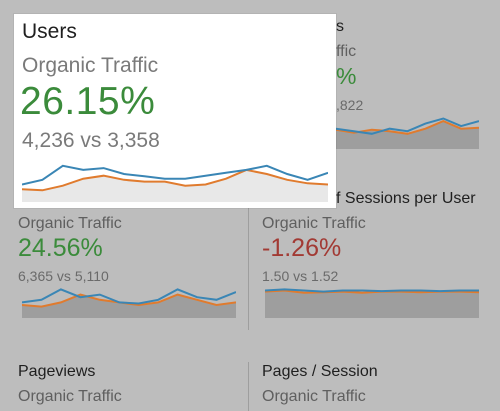 Image resolution: width=500 pixels, height=411 pixels. I want to click on card-percent: -1.26%, so click(302, 248).